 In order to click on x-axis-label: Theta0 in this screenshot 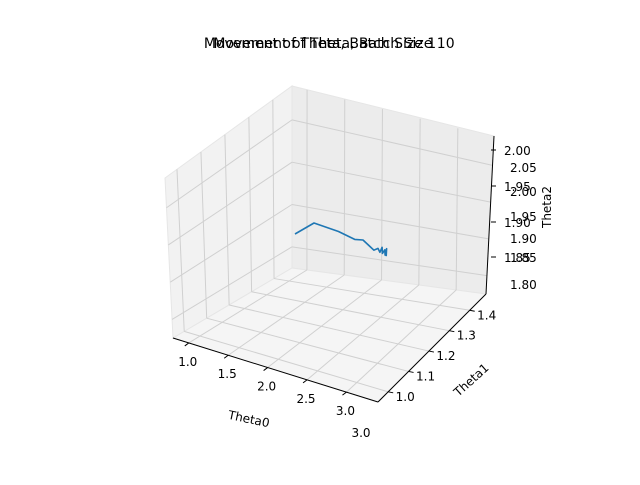, I will do `click(248, 419)`.